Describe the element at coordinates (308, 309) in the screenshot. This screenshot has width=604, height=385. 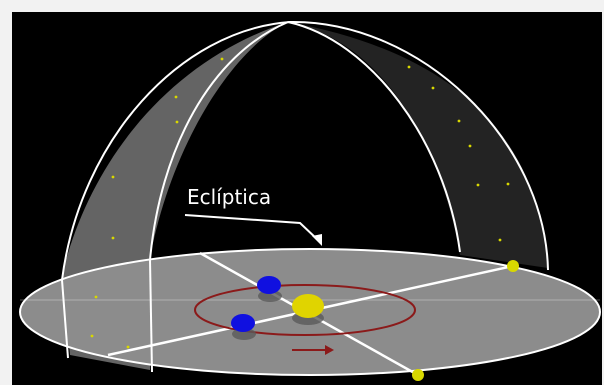
I see `sun` at that location.